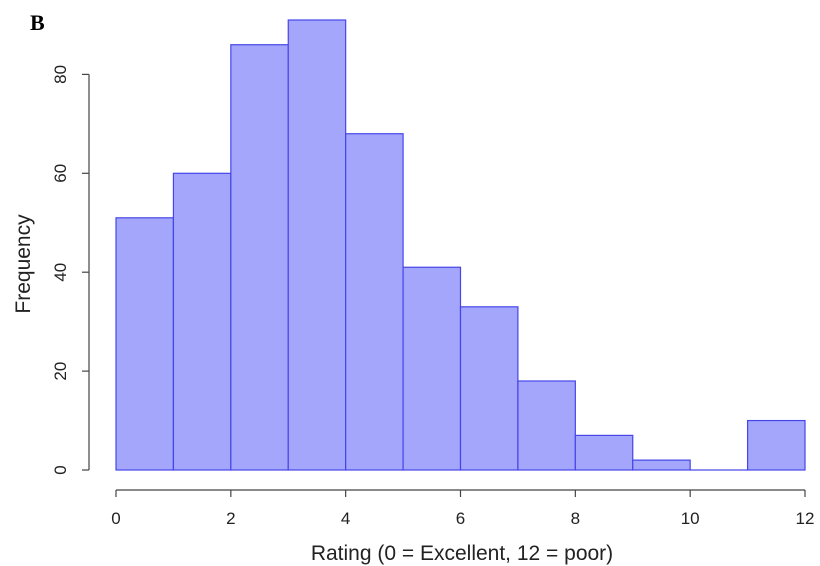  What do you see at coordinates (115, 518) in the screenshot?
I see `x-tick-label: 0` at bounding box center [115, 518].